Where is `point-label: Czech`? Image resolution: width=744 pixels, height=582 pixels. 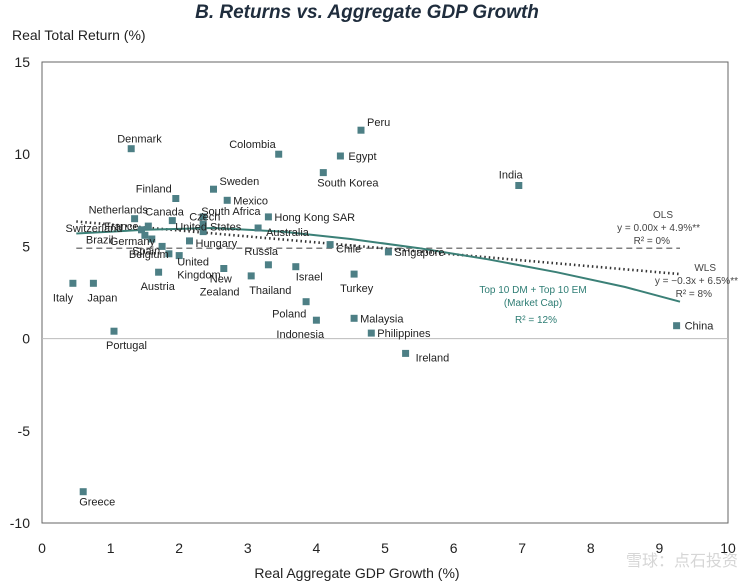 point-label: Czech is located at coordinates (204, 217).